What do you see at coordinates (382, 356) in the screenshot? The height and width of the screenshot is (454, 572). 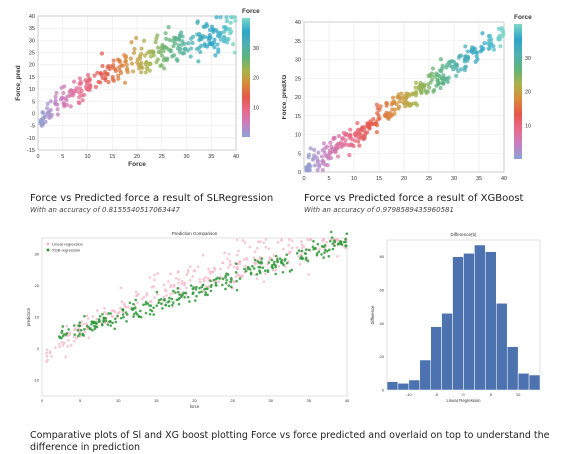 I see `y-tick-label: 20` at bounding box center [382, 356].